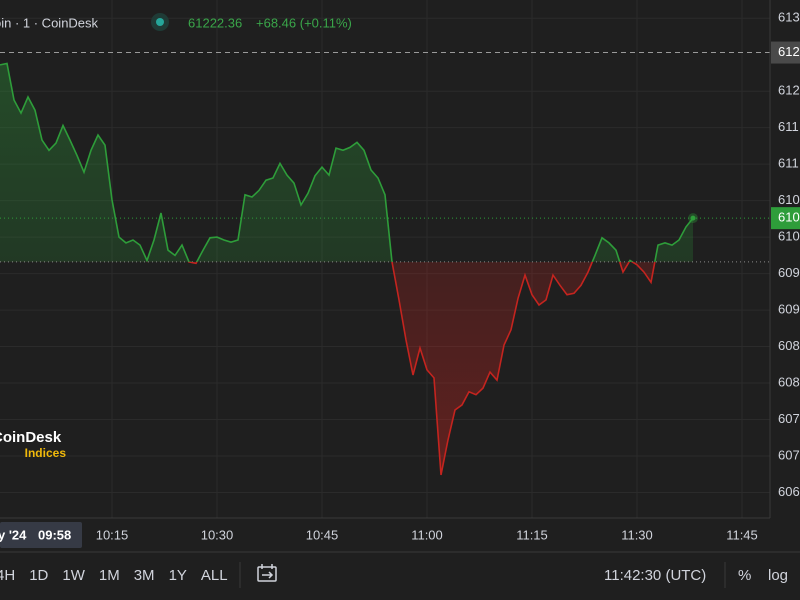  I want to click on log-toggle: log, so click(778, 575).